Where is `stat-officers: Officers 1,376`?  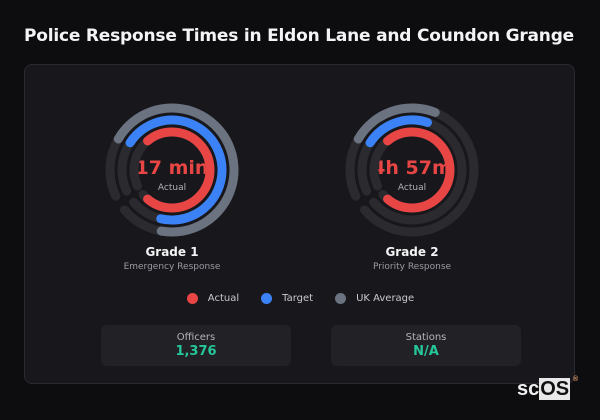
stat-officers: Officers 1,376 is located at coordinates (196, 345).